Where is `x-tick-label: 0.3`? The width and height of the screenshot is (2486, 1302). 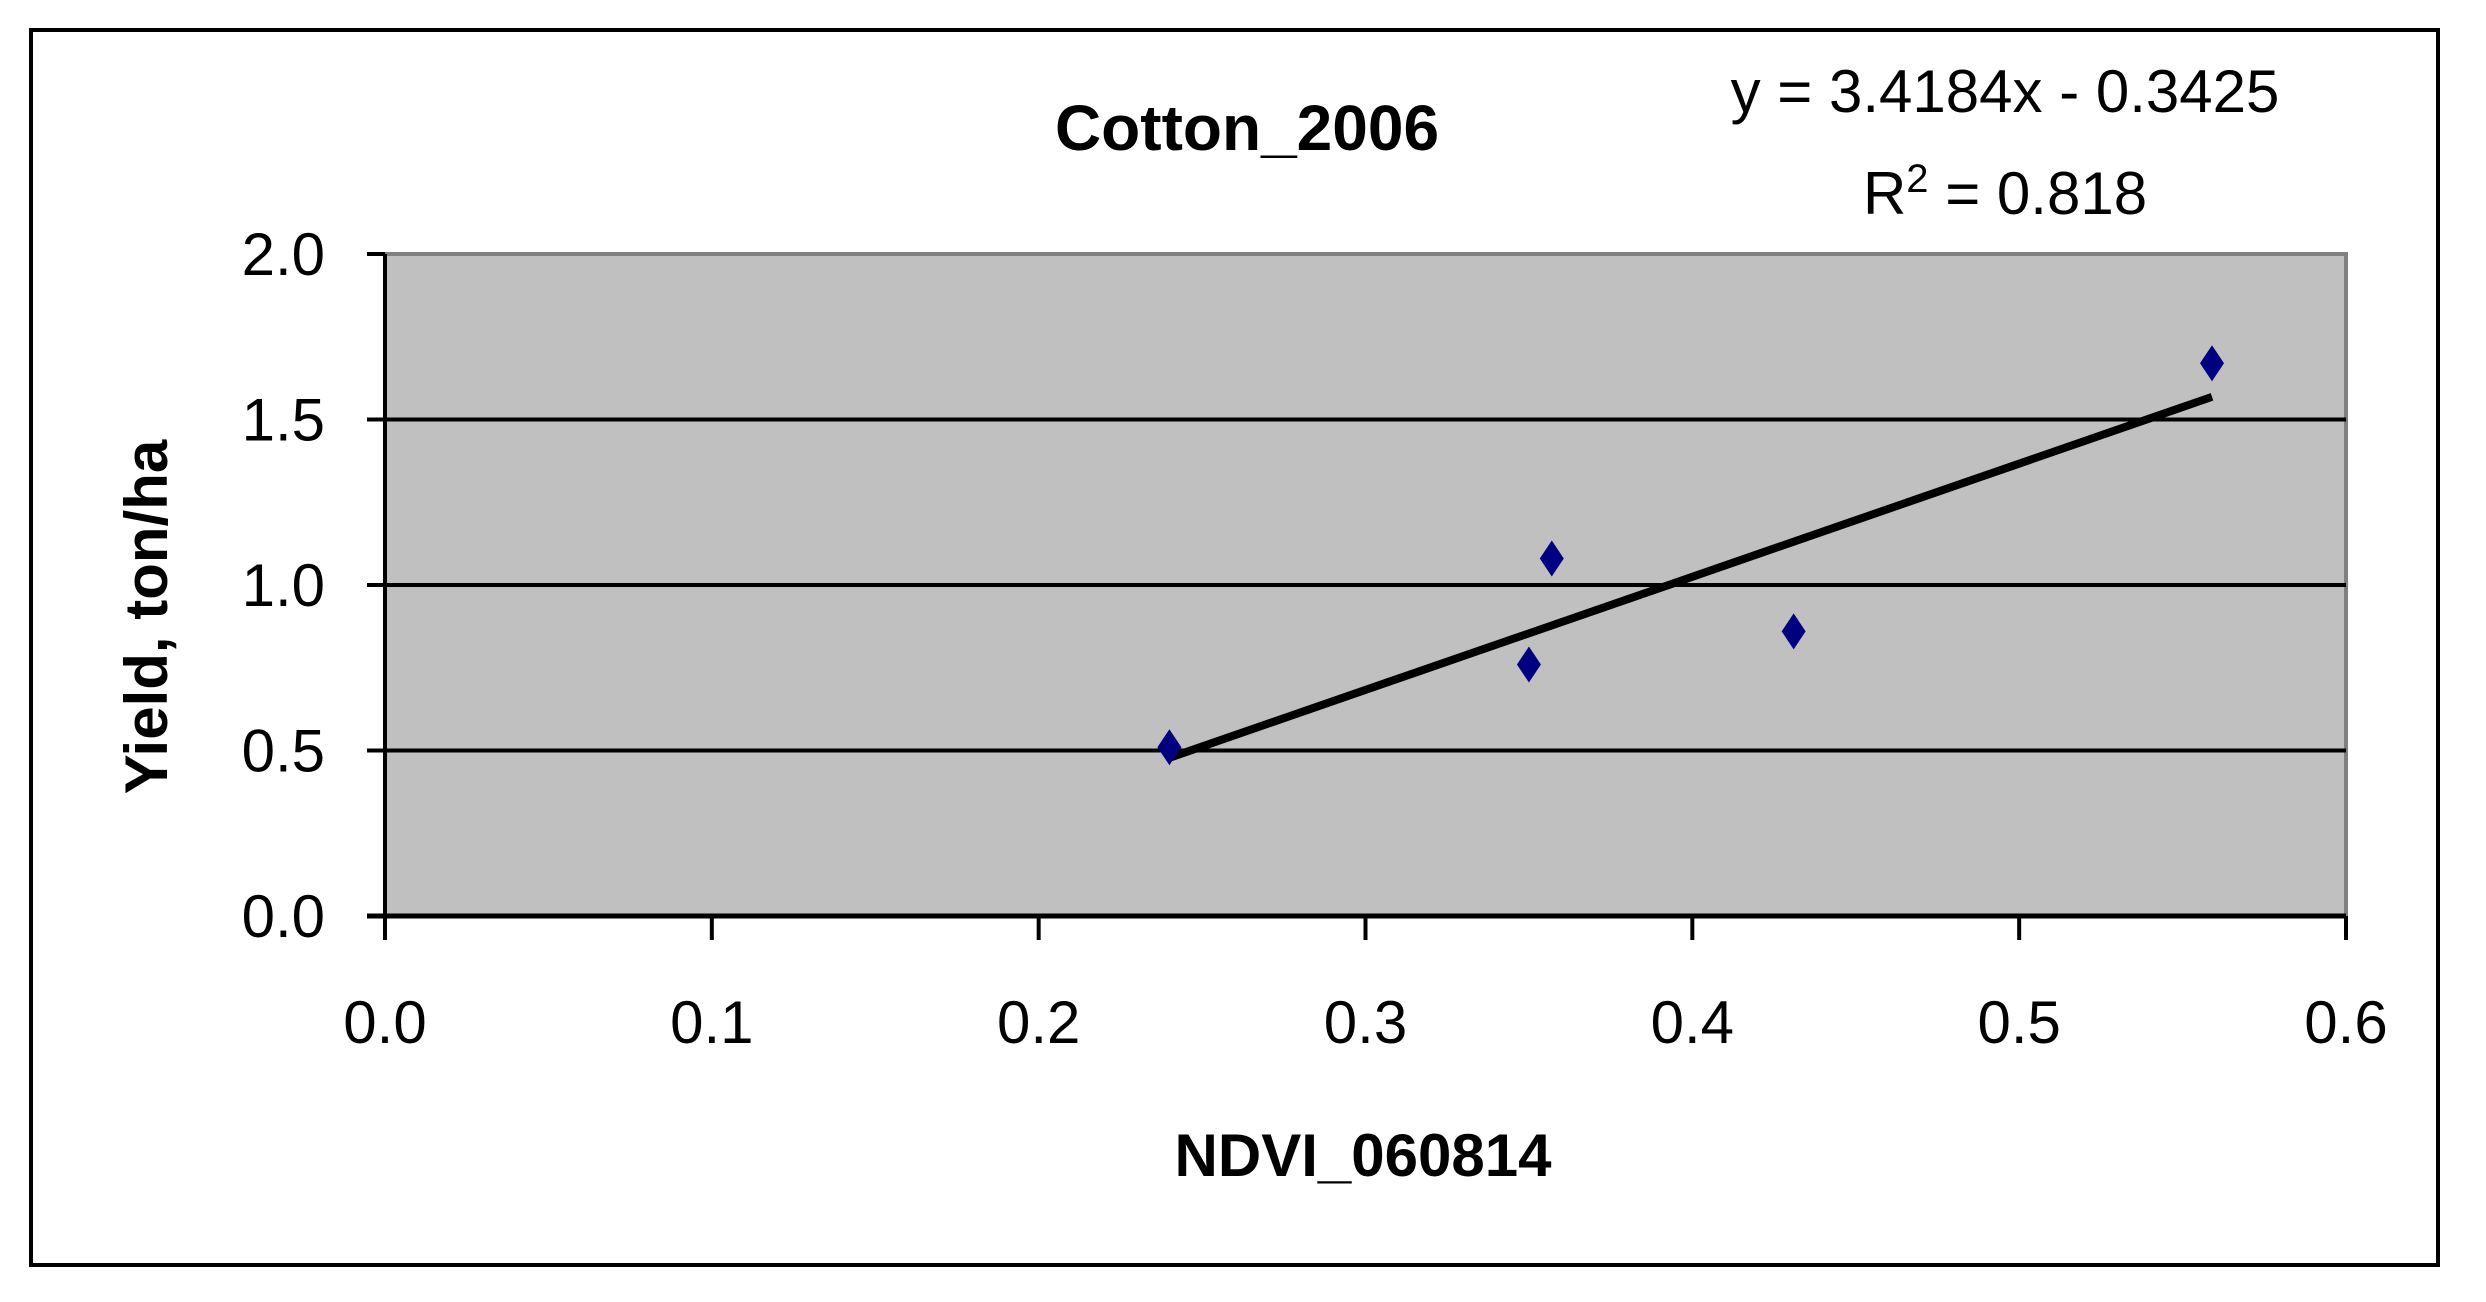 x-tick-label: 0.3 is located at coordinates (1365, 1022).